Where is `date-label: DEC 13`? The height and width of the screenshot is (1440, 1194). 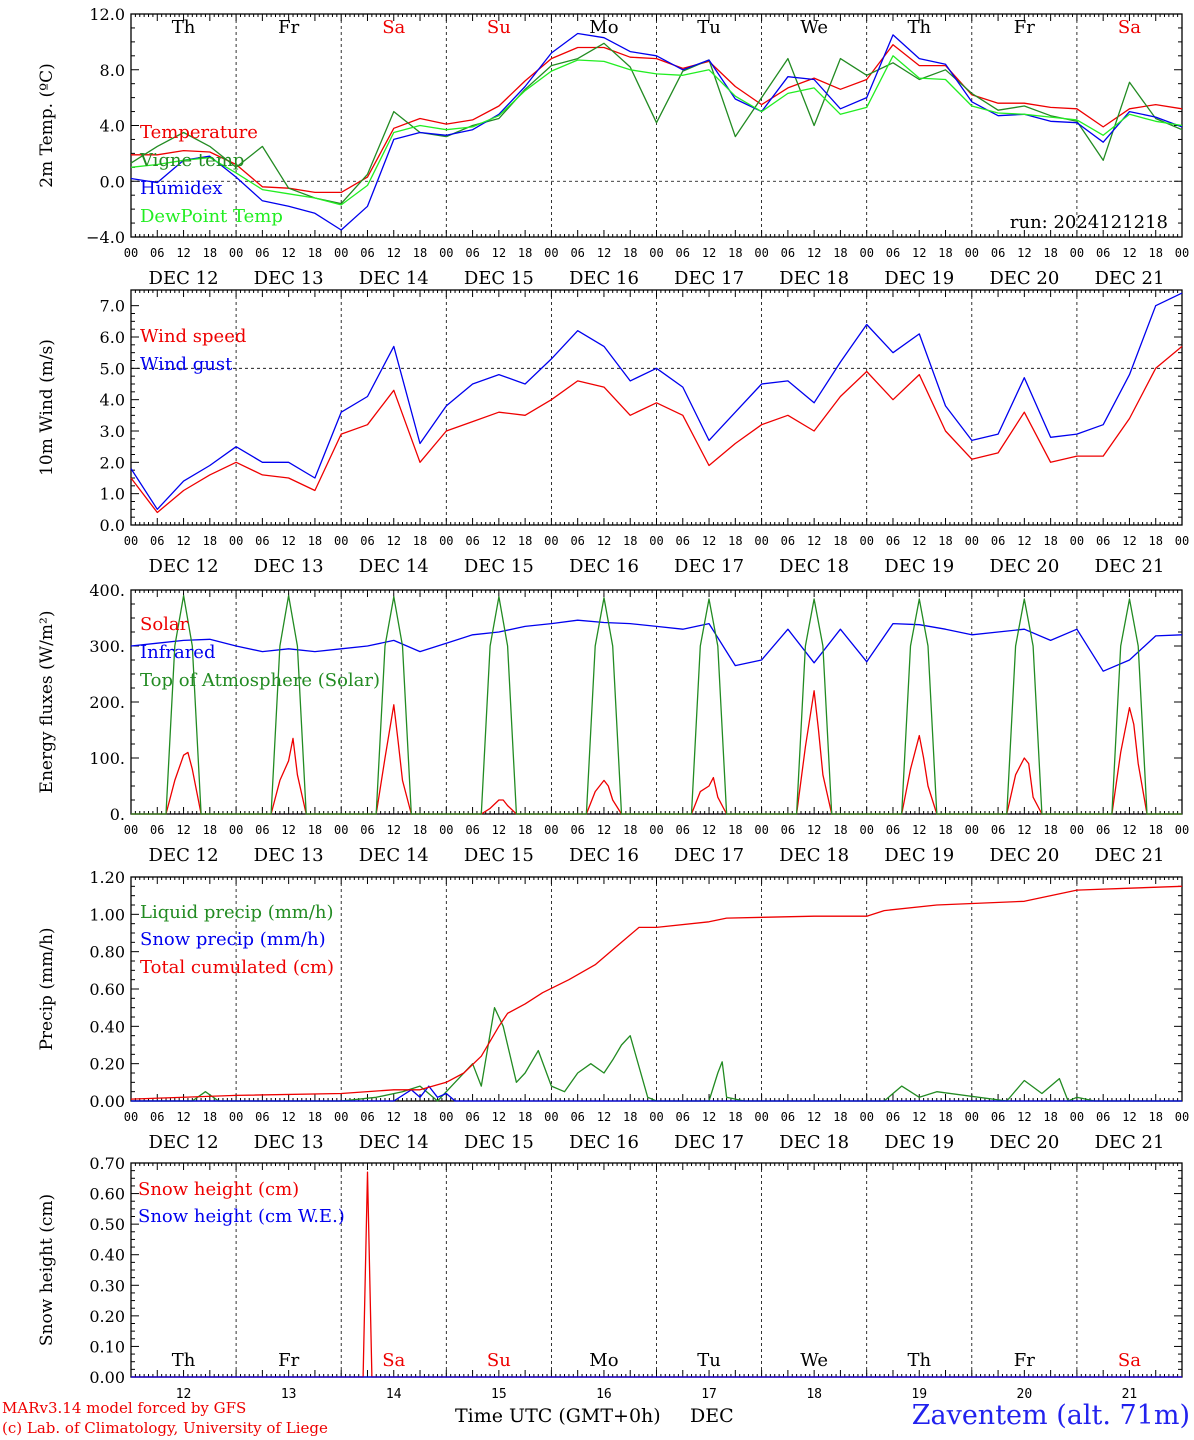 date-label: DEC 13 is located at coordinates (289, 566).